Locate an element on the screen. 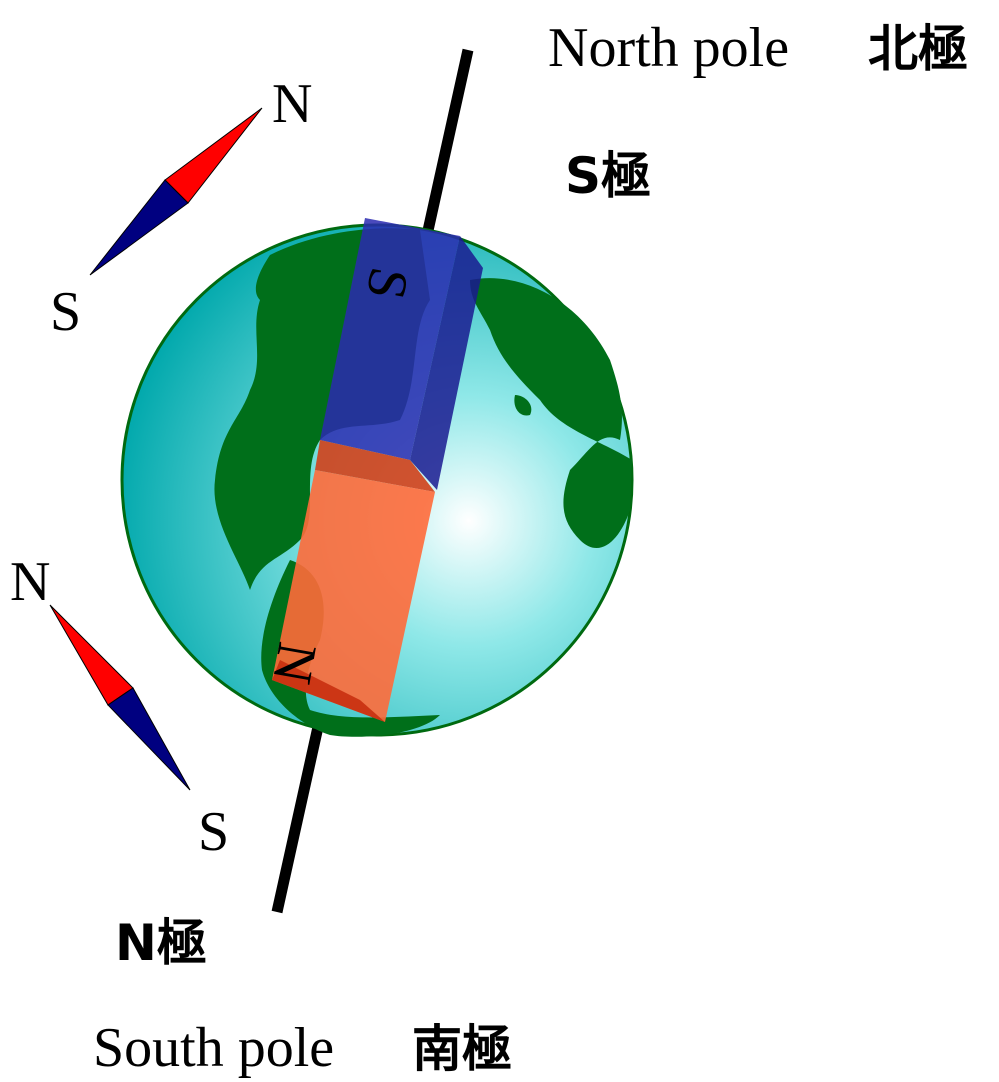 This screenshot has height=1082, width=999. magnet-north-face is located at coordinates (353, 596).